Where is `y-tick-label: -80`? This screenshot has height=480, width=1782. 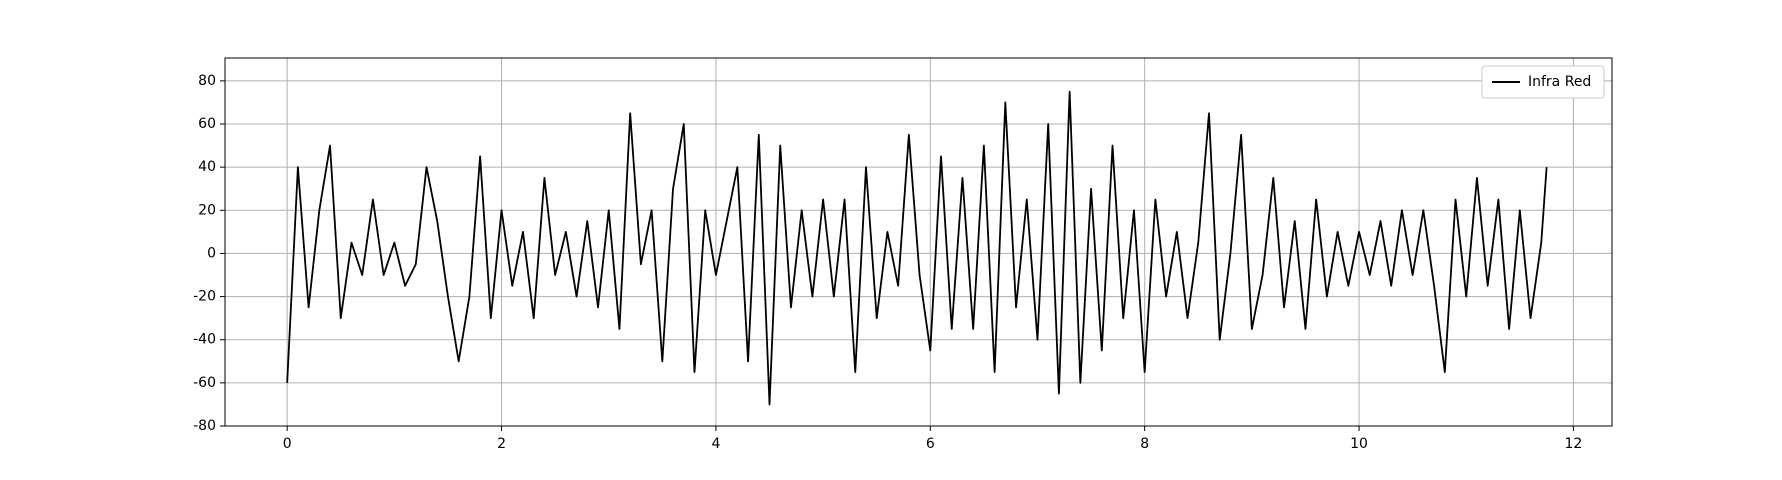
y-tick-label: -80 is located at coordinates (204, 426).